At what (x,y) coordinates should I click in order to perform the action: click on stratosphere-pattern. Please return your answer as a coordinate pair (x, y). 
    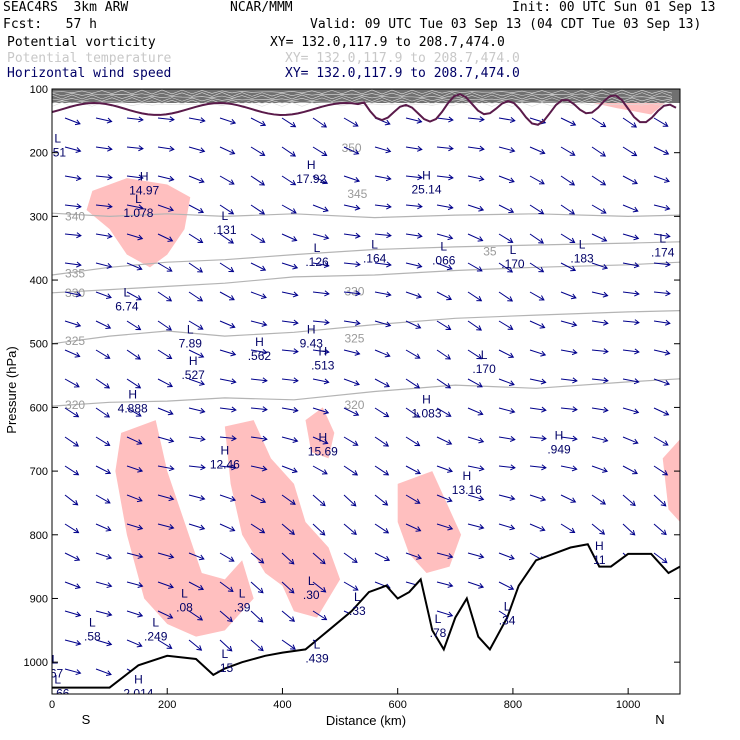
    Looking at the image, I should click on (366, 107).